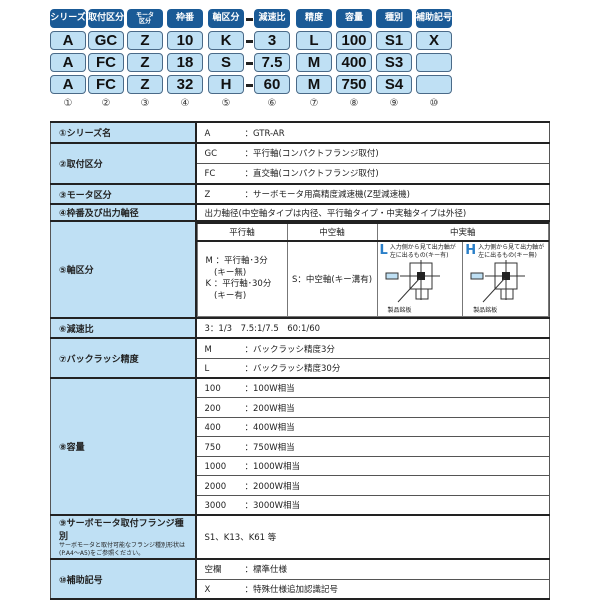 This screenshot has width=600, height=600. Describe the element at coordinates (372, 427) in the screenshot. I see `capacity-item: 400 ：400W相当` at that location.